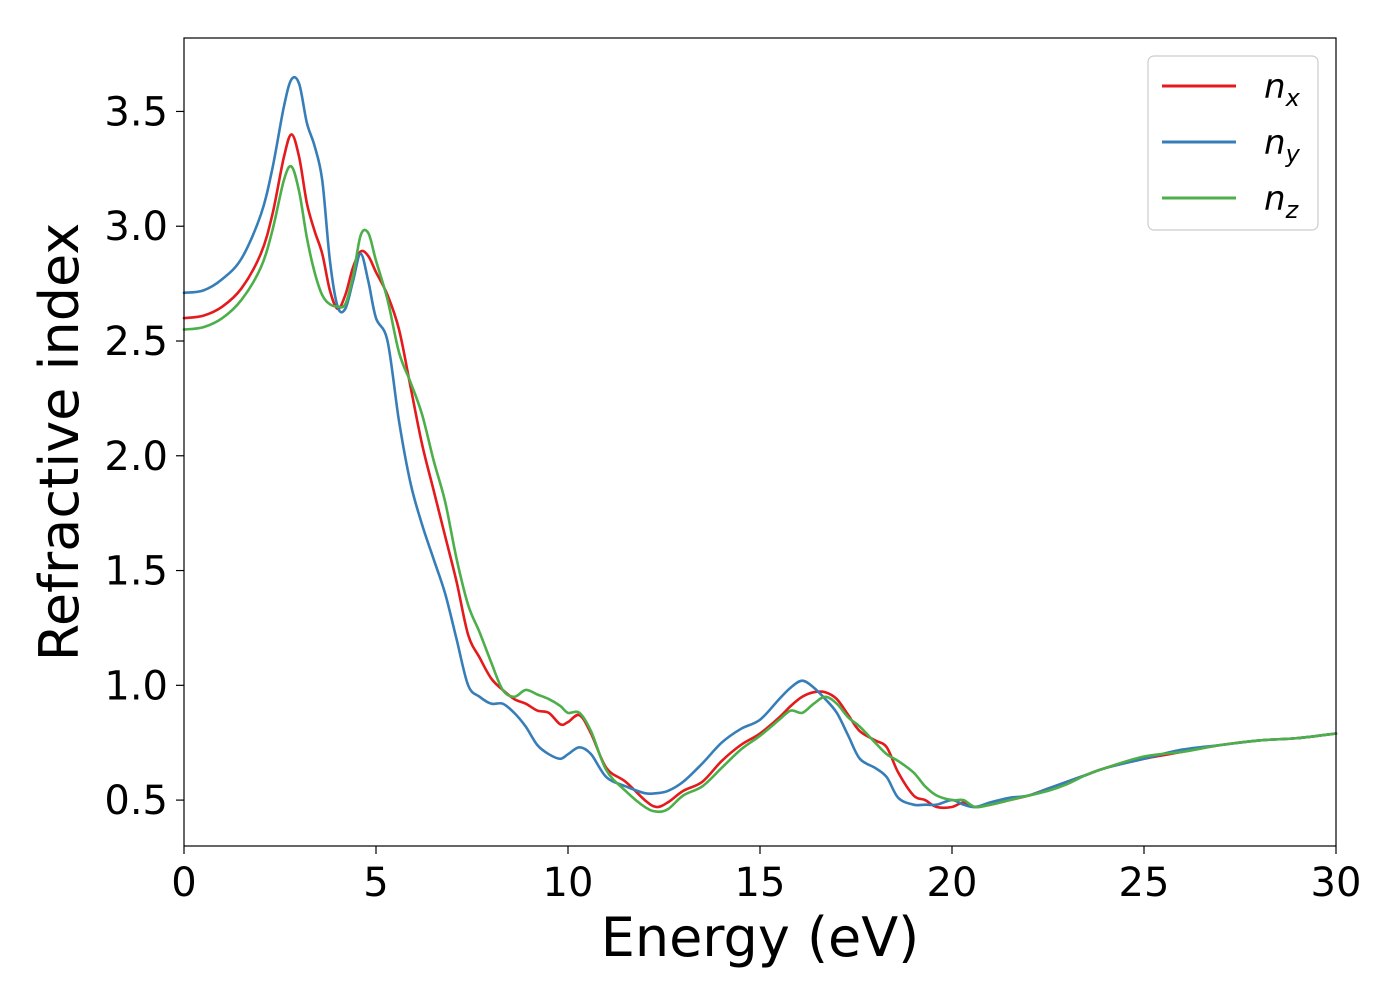 The image size is (1400, 1000). I want to click on y-axis-title: Refractive index, so click(59, 442).